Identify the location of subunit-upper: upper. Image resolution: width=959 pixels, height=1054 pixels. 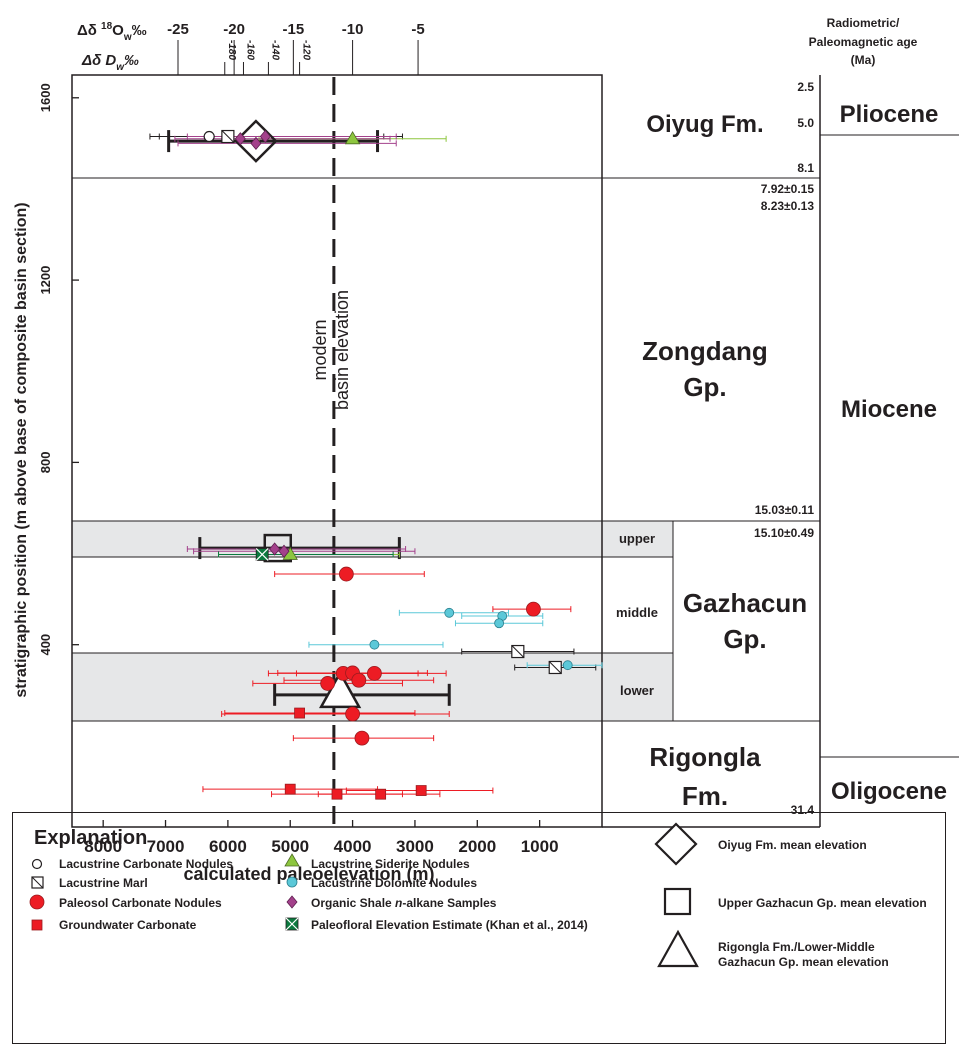
(637, 538).